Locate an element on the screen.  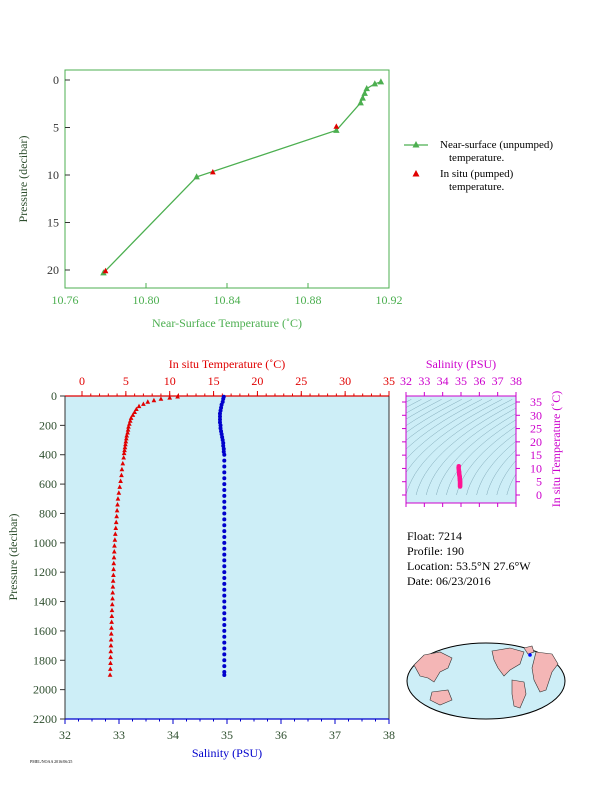
pressure-tick-label: 1800 is located at coordinates (45, 660).